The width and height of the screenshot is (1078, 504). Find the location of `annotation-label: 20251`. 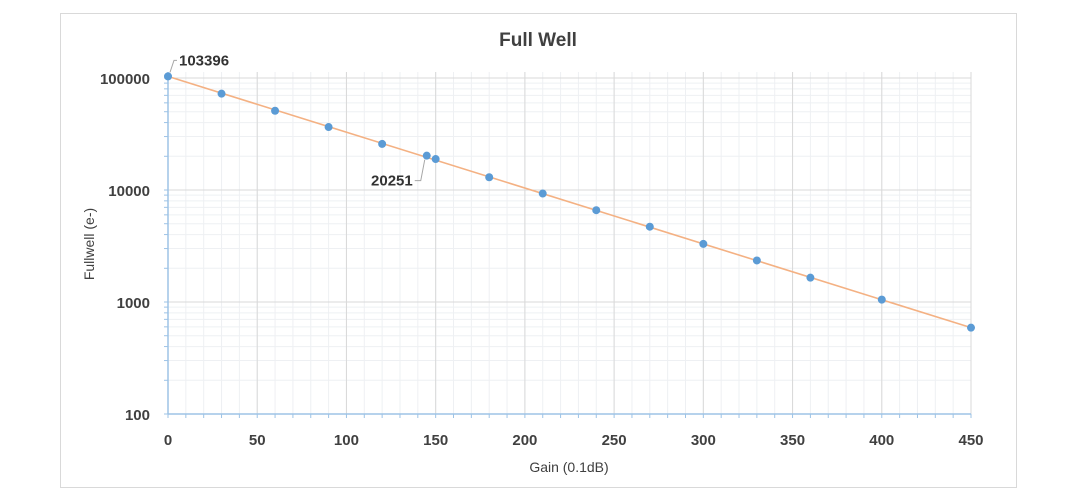

annotation-label: 20251 is located at coordinates (392, 181).